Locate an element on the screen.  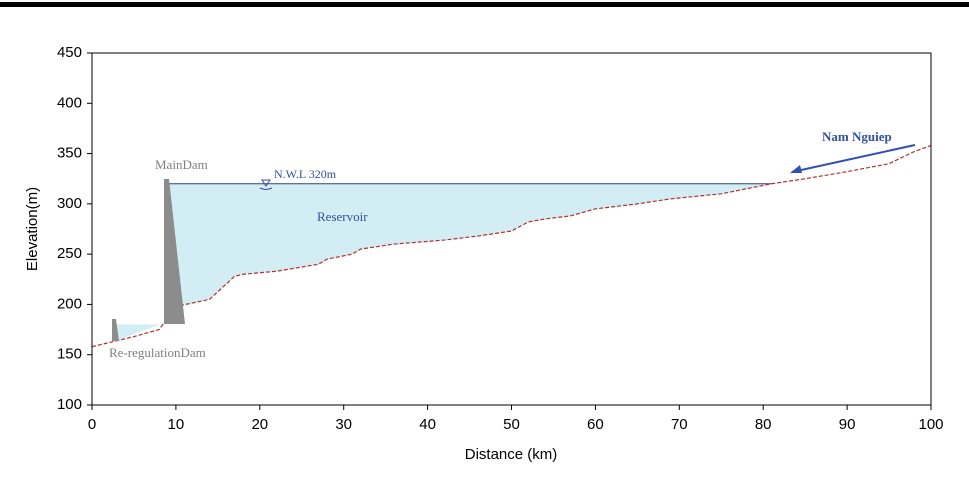
river-arrow-head is located at coordinates (796, 169).